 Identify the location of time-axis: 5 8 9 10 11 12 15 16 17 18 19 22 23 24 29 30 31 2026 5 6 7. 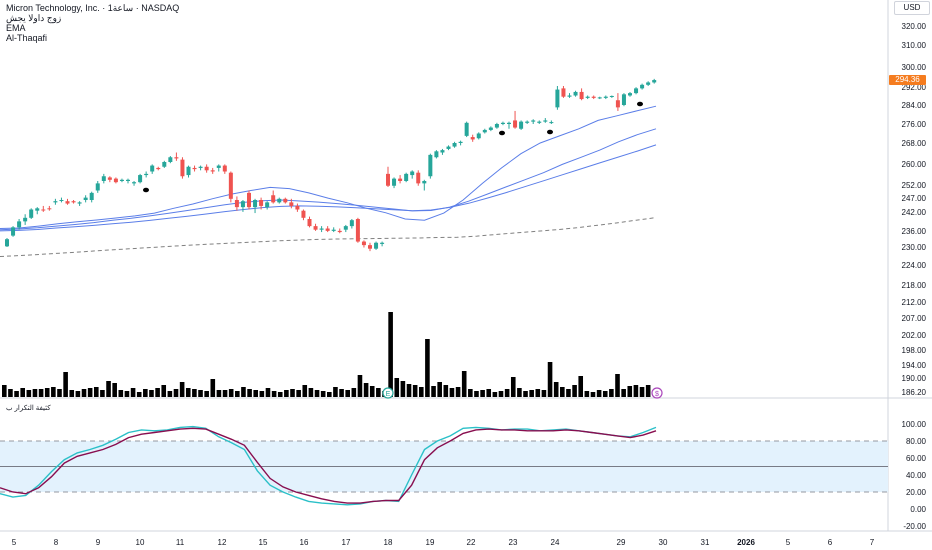
(443, 542).